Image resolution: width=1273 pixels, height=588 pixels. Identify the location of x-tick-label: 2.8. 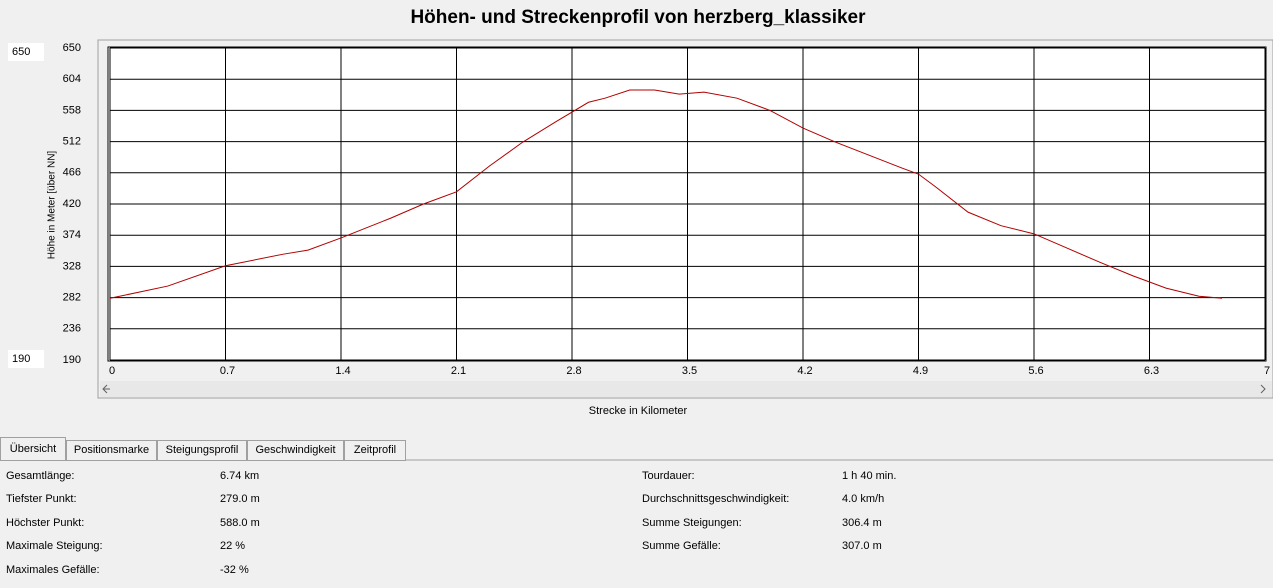
(573, 371).